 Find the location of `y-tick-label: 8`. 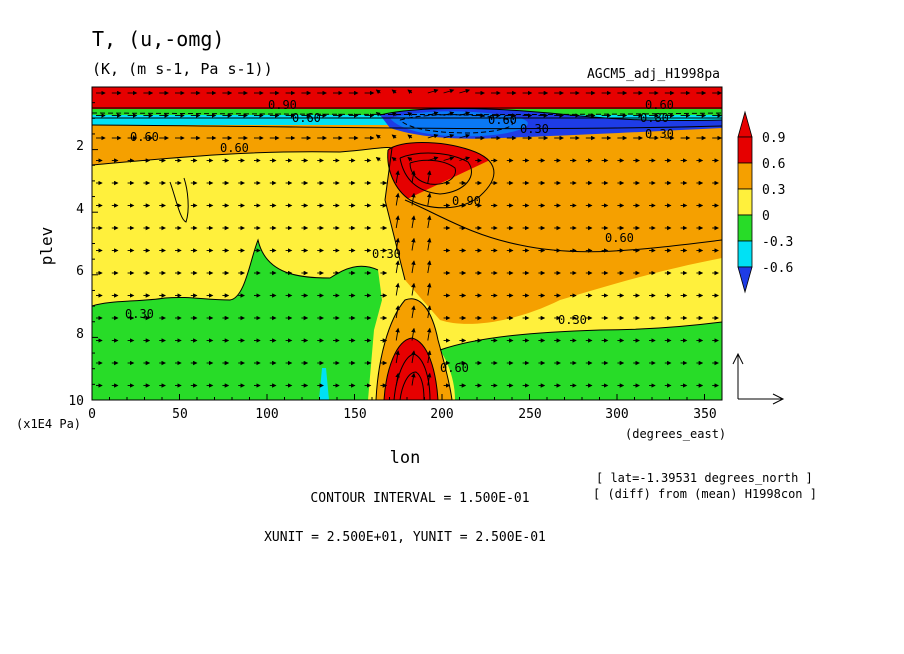

y-tick-label: 8 is located at coordinates (80, 334).